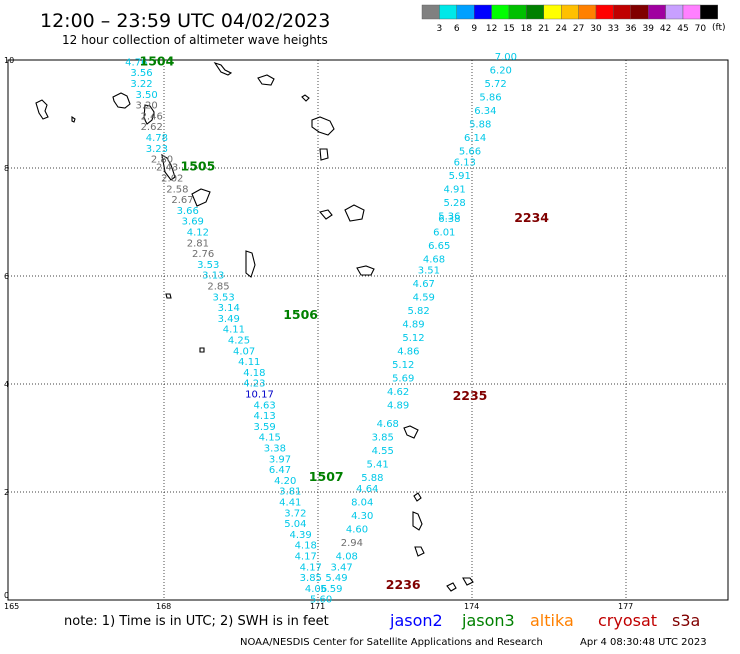 This screenshot has height=654, width=740. I want to click on swh-value-label: 3.50, so click(146, 95).